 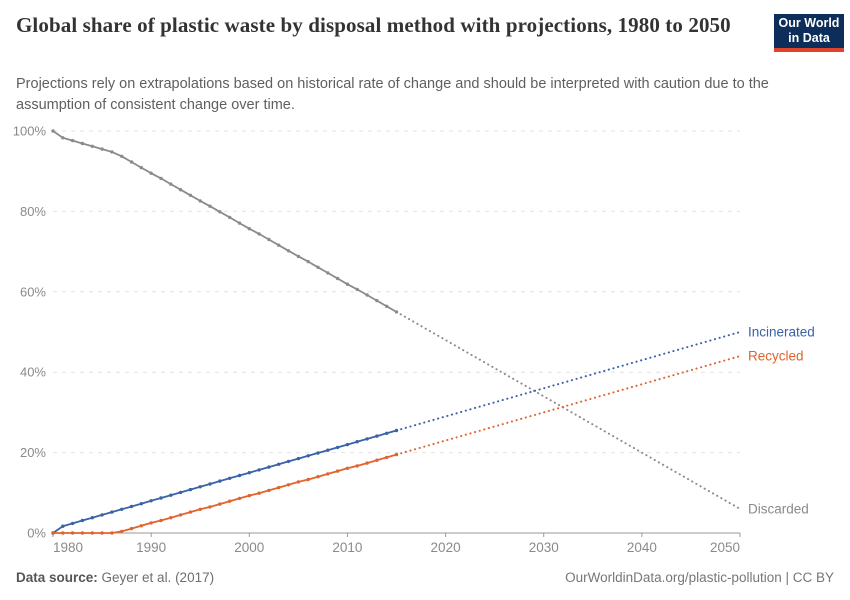 I want to click on series-end-label-incinerated: Incinerated, so click(x=781, y=332).